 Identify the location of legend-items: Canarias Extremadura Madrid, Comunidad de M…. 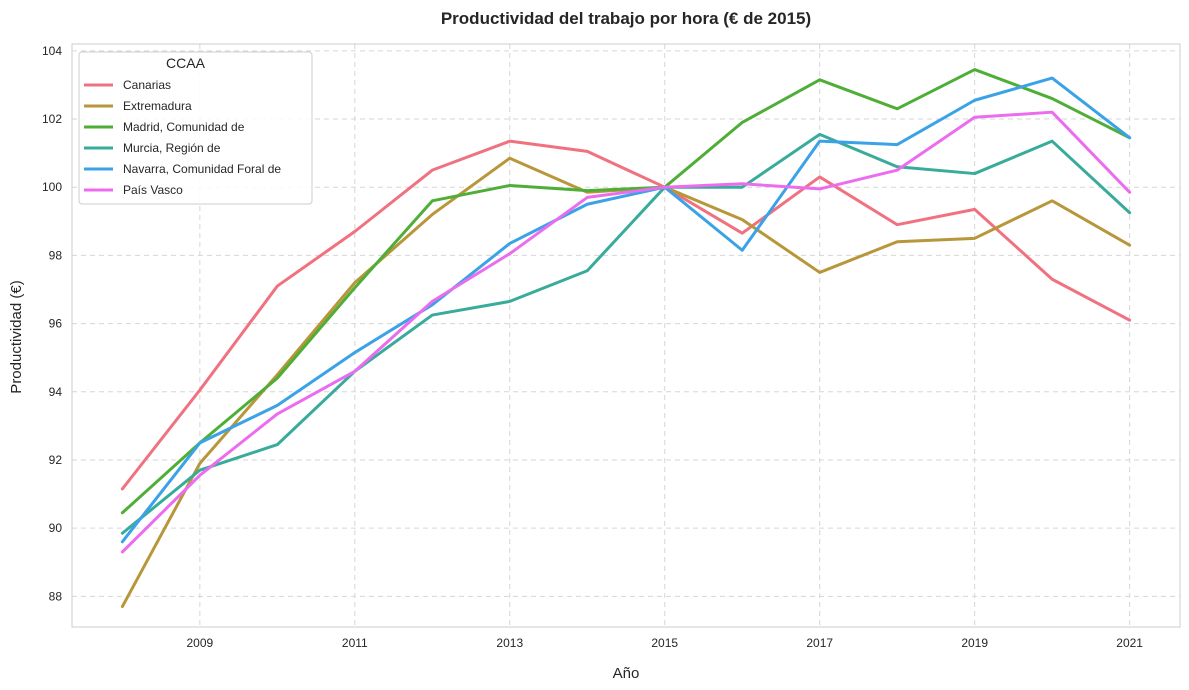
(182, 137).